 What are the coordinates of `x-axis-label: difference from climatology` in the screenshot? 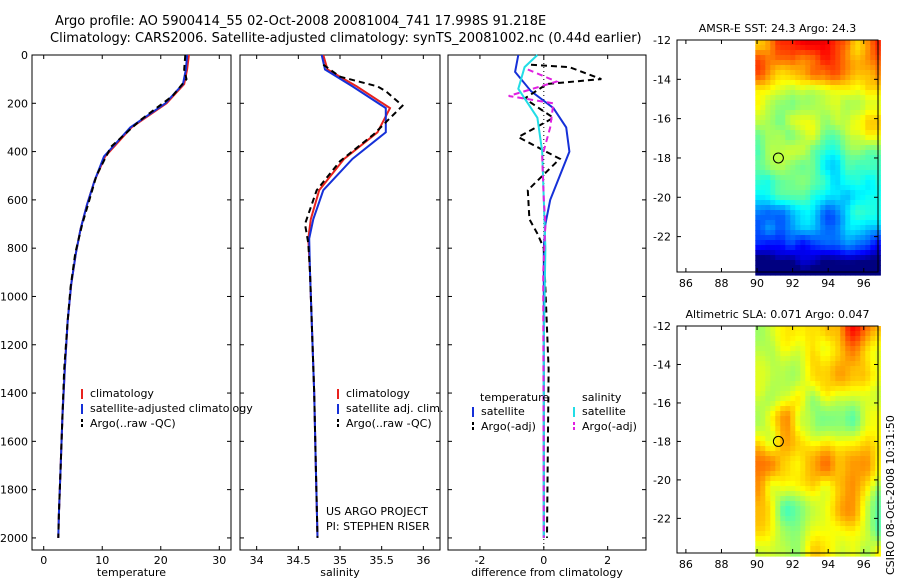 It's located at (547, 572).